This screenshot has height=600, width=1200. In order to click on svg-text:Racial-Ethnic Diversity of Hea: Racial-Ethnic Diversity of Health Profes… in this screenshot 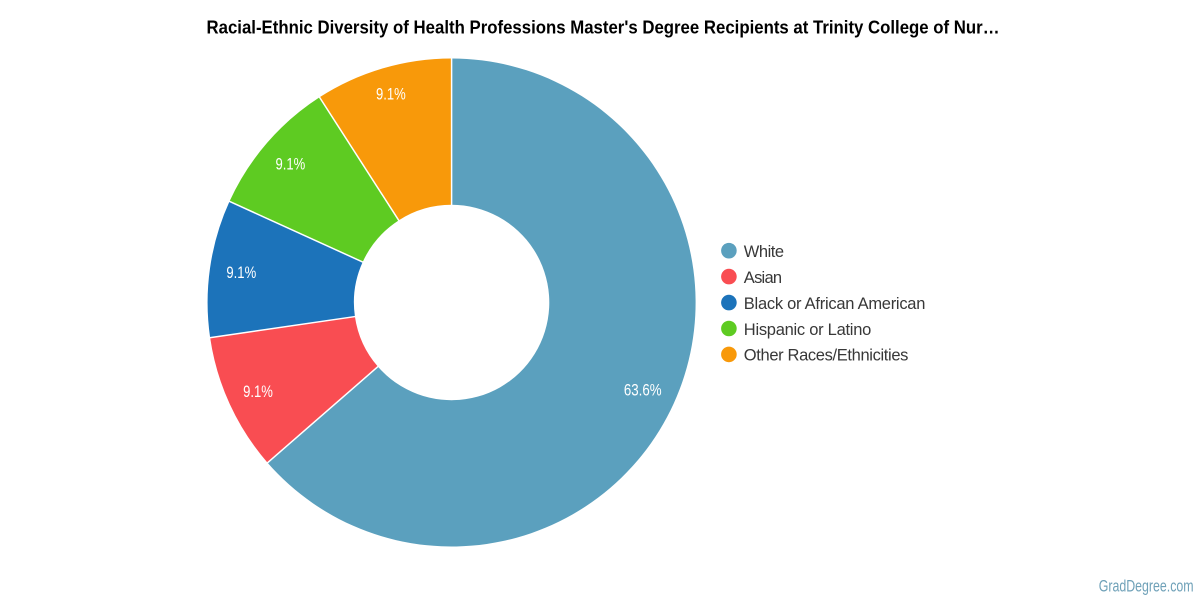, I will do `click(603, 27)`.